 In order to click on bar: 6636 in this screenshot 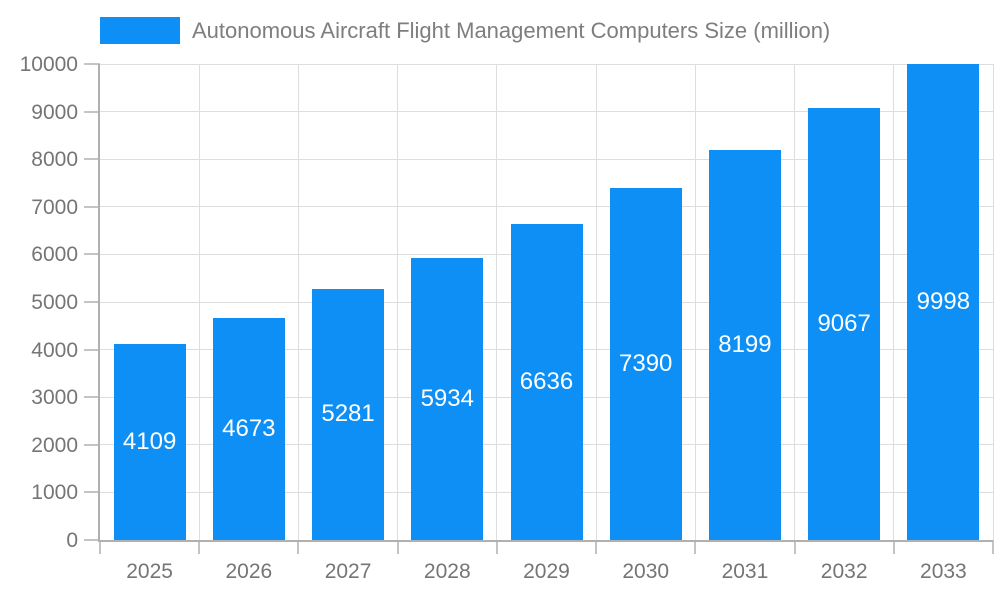, I will do `click(546, 382)`.